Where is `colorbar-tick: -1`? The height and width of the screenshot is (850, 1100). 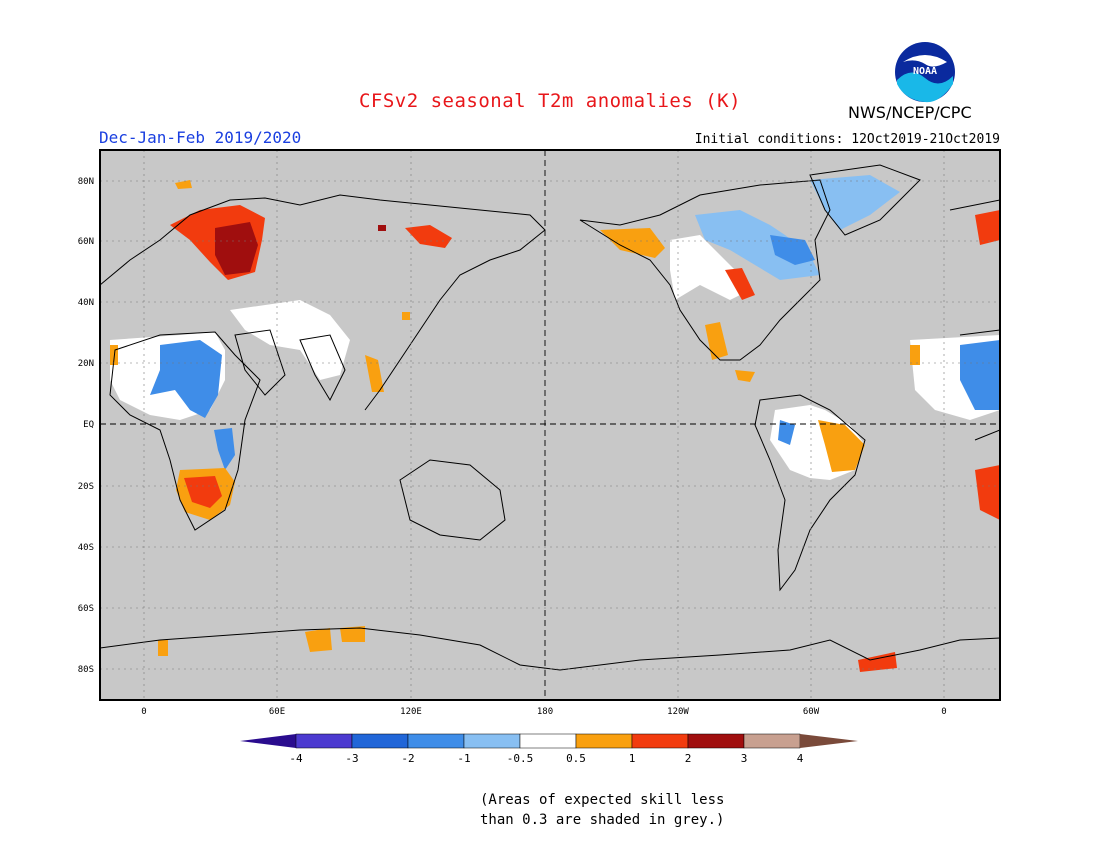
colorbar-tick: -1 is located at coordinates (463, 758).